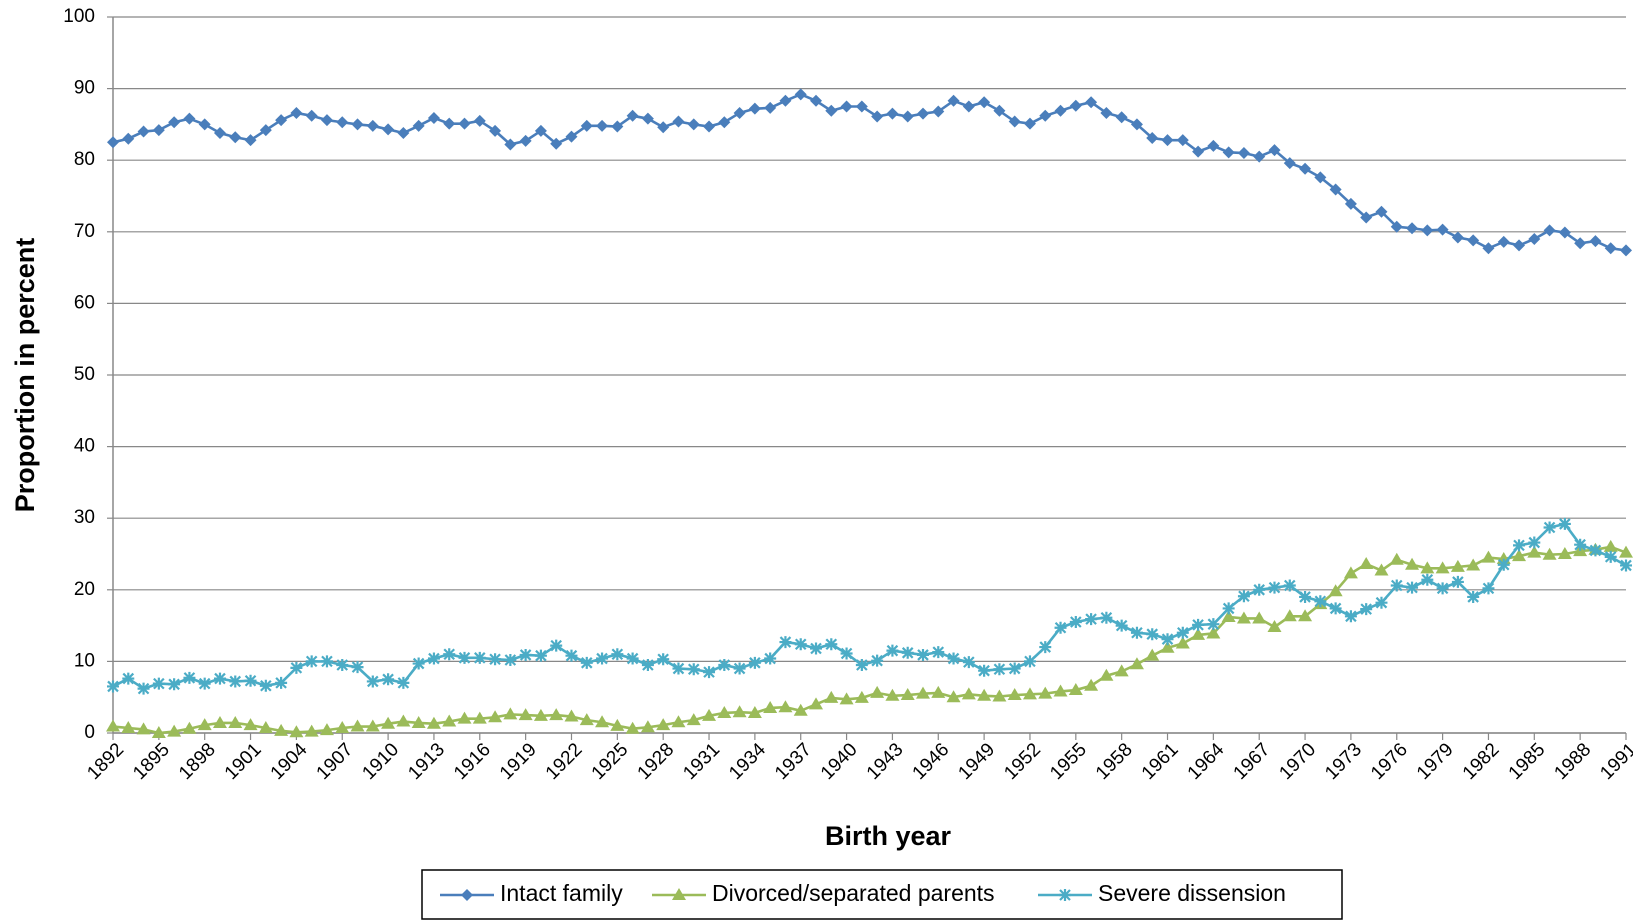 This screenshot has height=920, width=1633. What do you see at coordinates (1389, 761) in the screenshot?
I see `x-tick-label: 1976` at bounding box center [1389, 761].